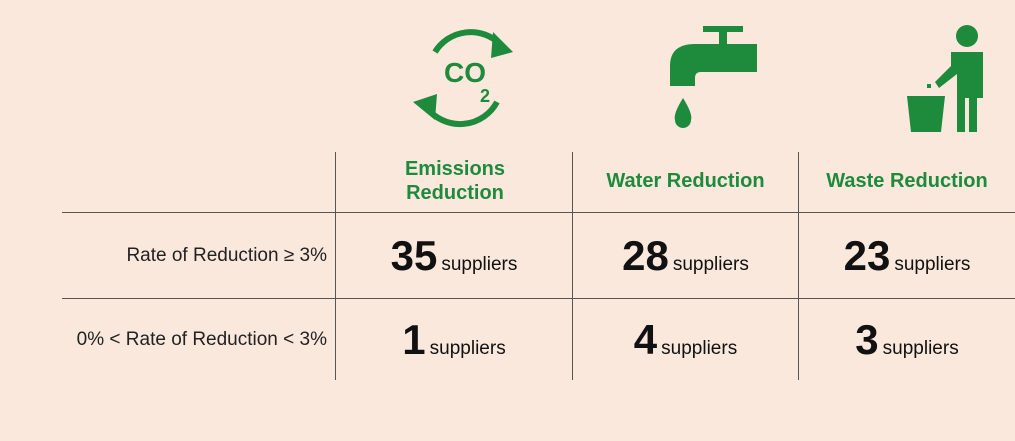  What do you see at coordinates (645, 339) in the screenshot?
I see `count: 4` at bounding box center [645, 339].